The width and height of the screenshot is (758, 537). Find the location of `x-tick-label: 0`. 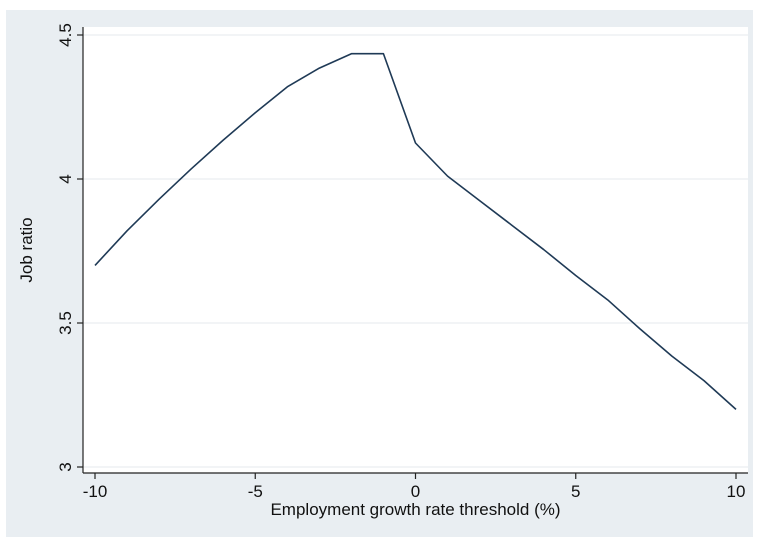

x-tick-label: 0 is located at coordinates (415, 491).